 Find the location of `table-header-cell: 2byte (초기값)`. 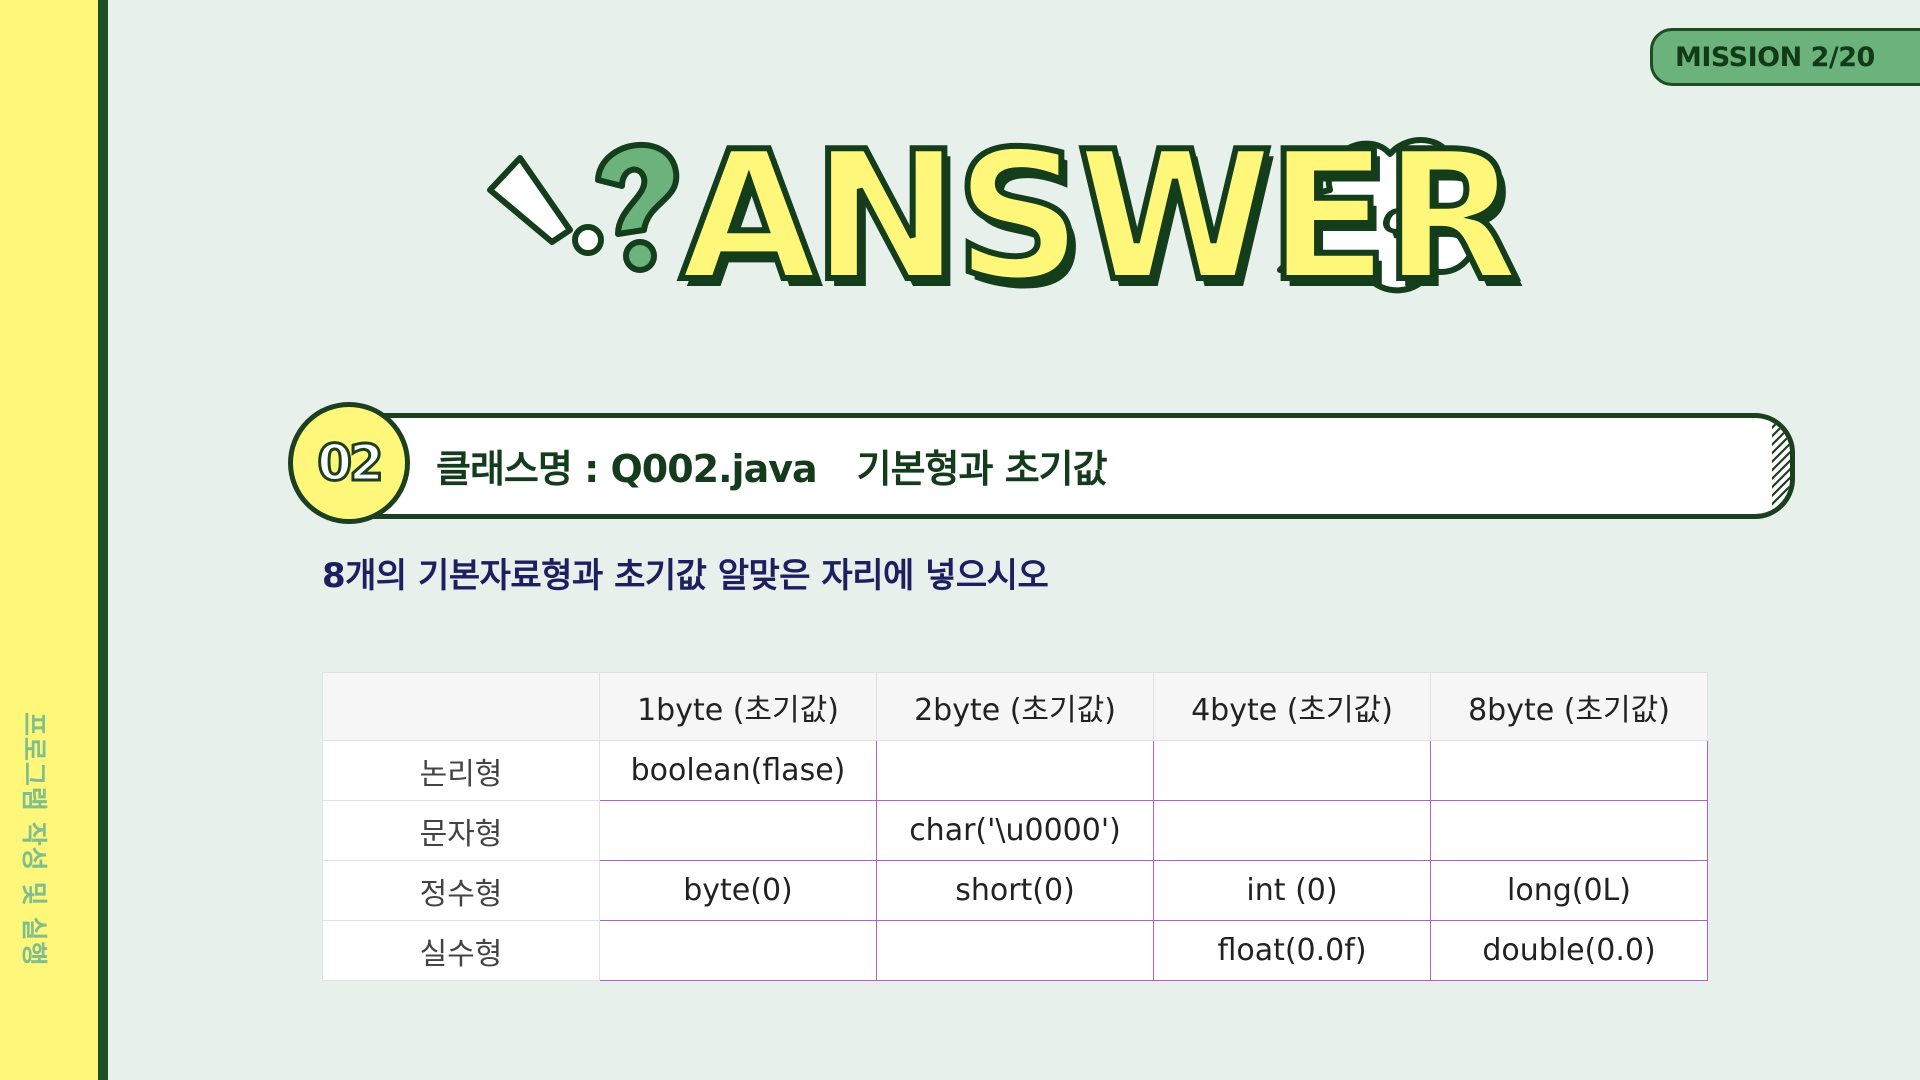

table-header-cell: 2byte (초기값) is located at coordinates (1015, 706).